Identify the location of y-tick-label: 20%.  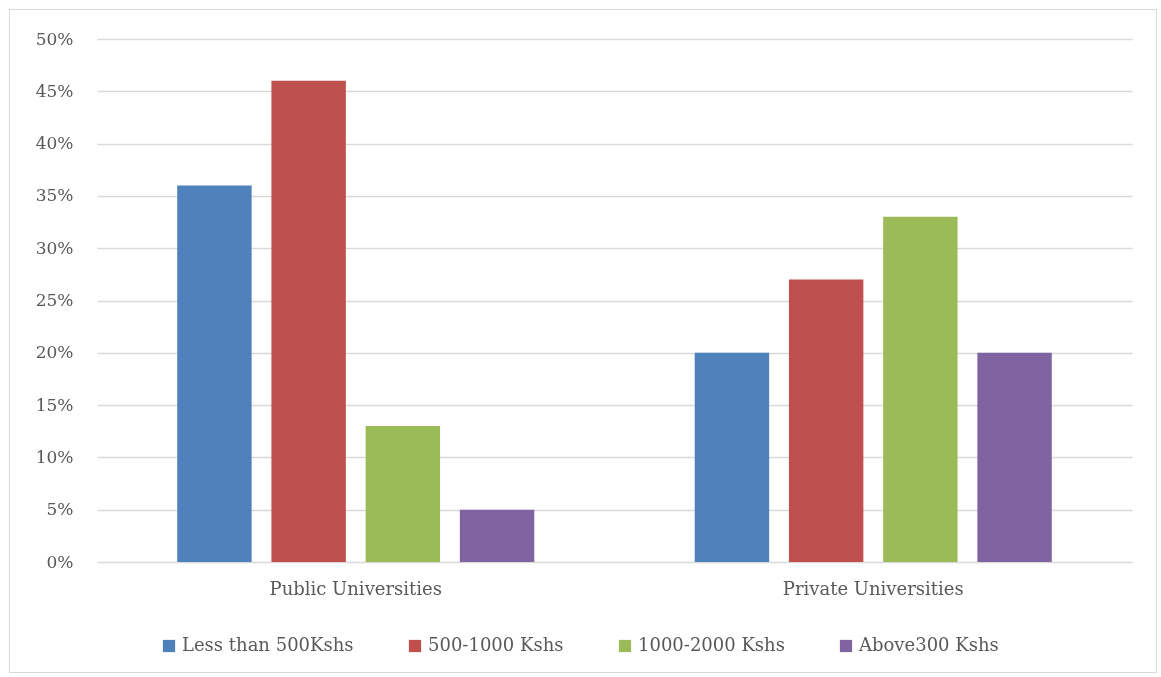
(54, 352).